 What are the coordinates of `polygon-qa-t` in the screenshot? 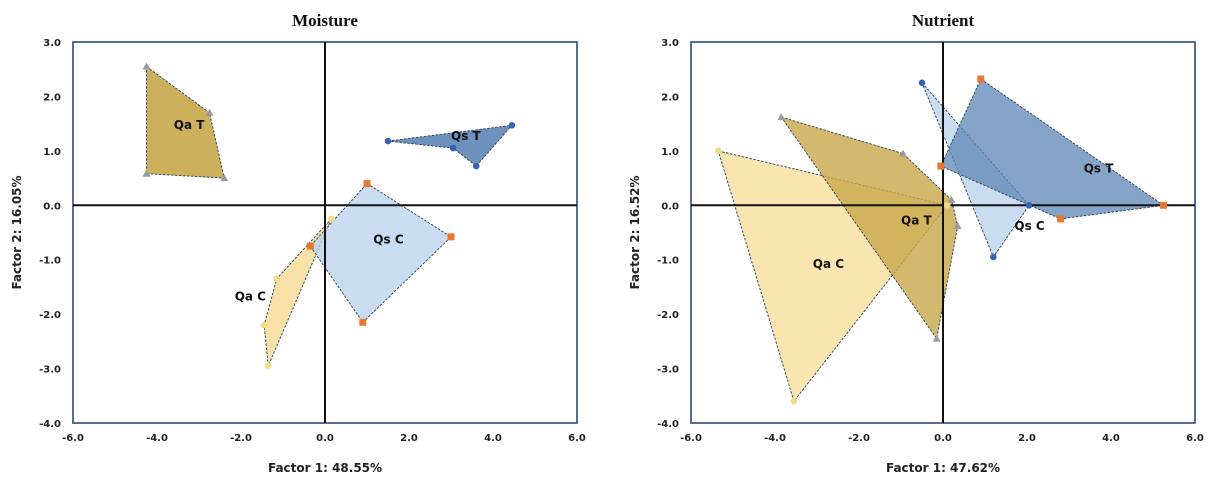 It's located at (869, 228).